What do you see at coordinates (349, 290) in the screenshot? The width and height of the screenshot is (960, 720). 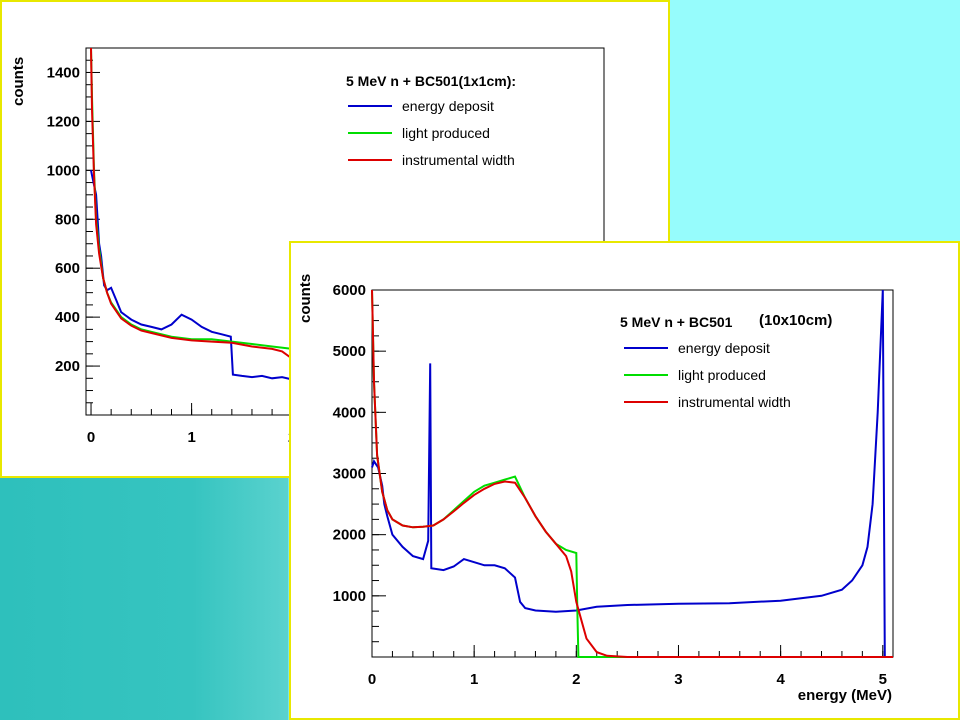 I see `y-tick-label: 6000` at bounding box center [349, 290].